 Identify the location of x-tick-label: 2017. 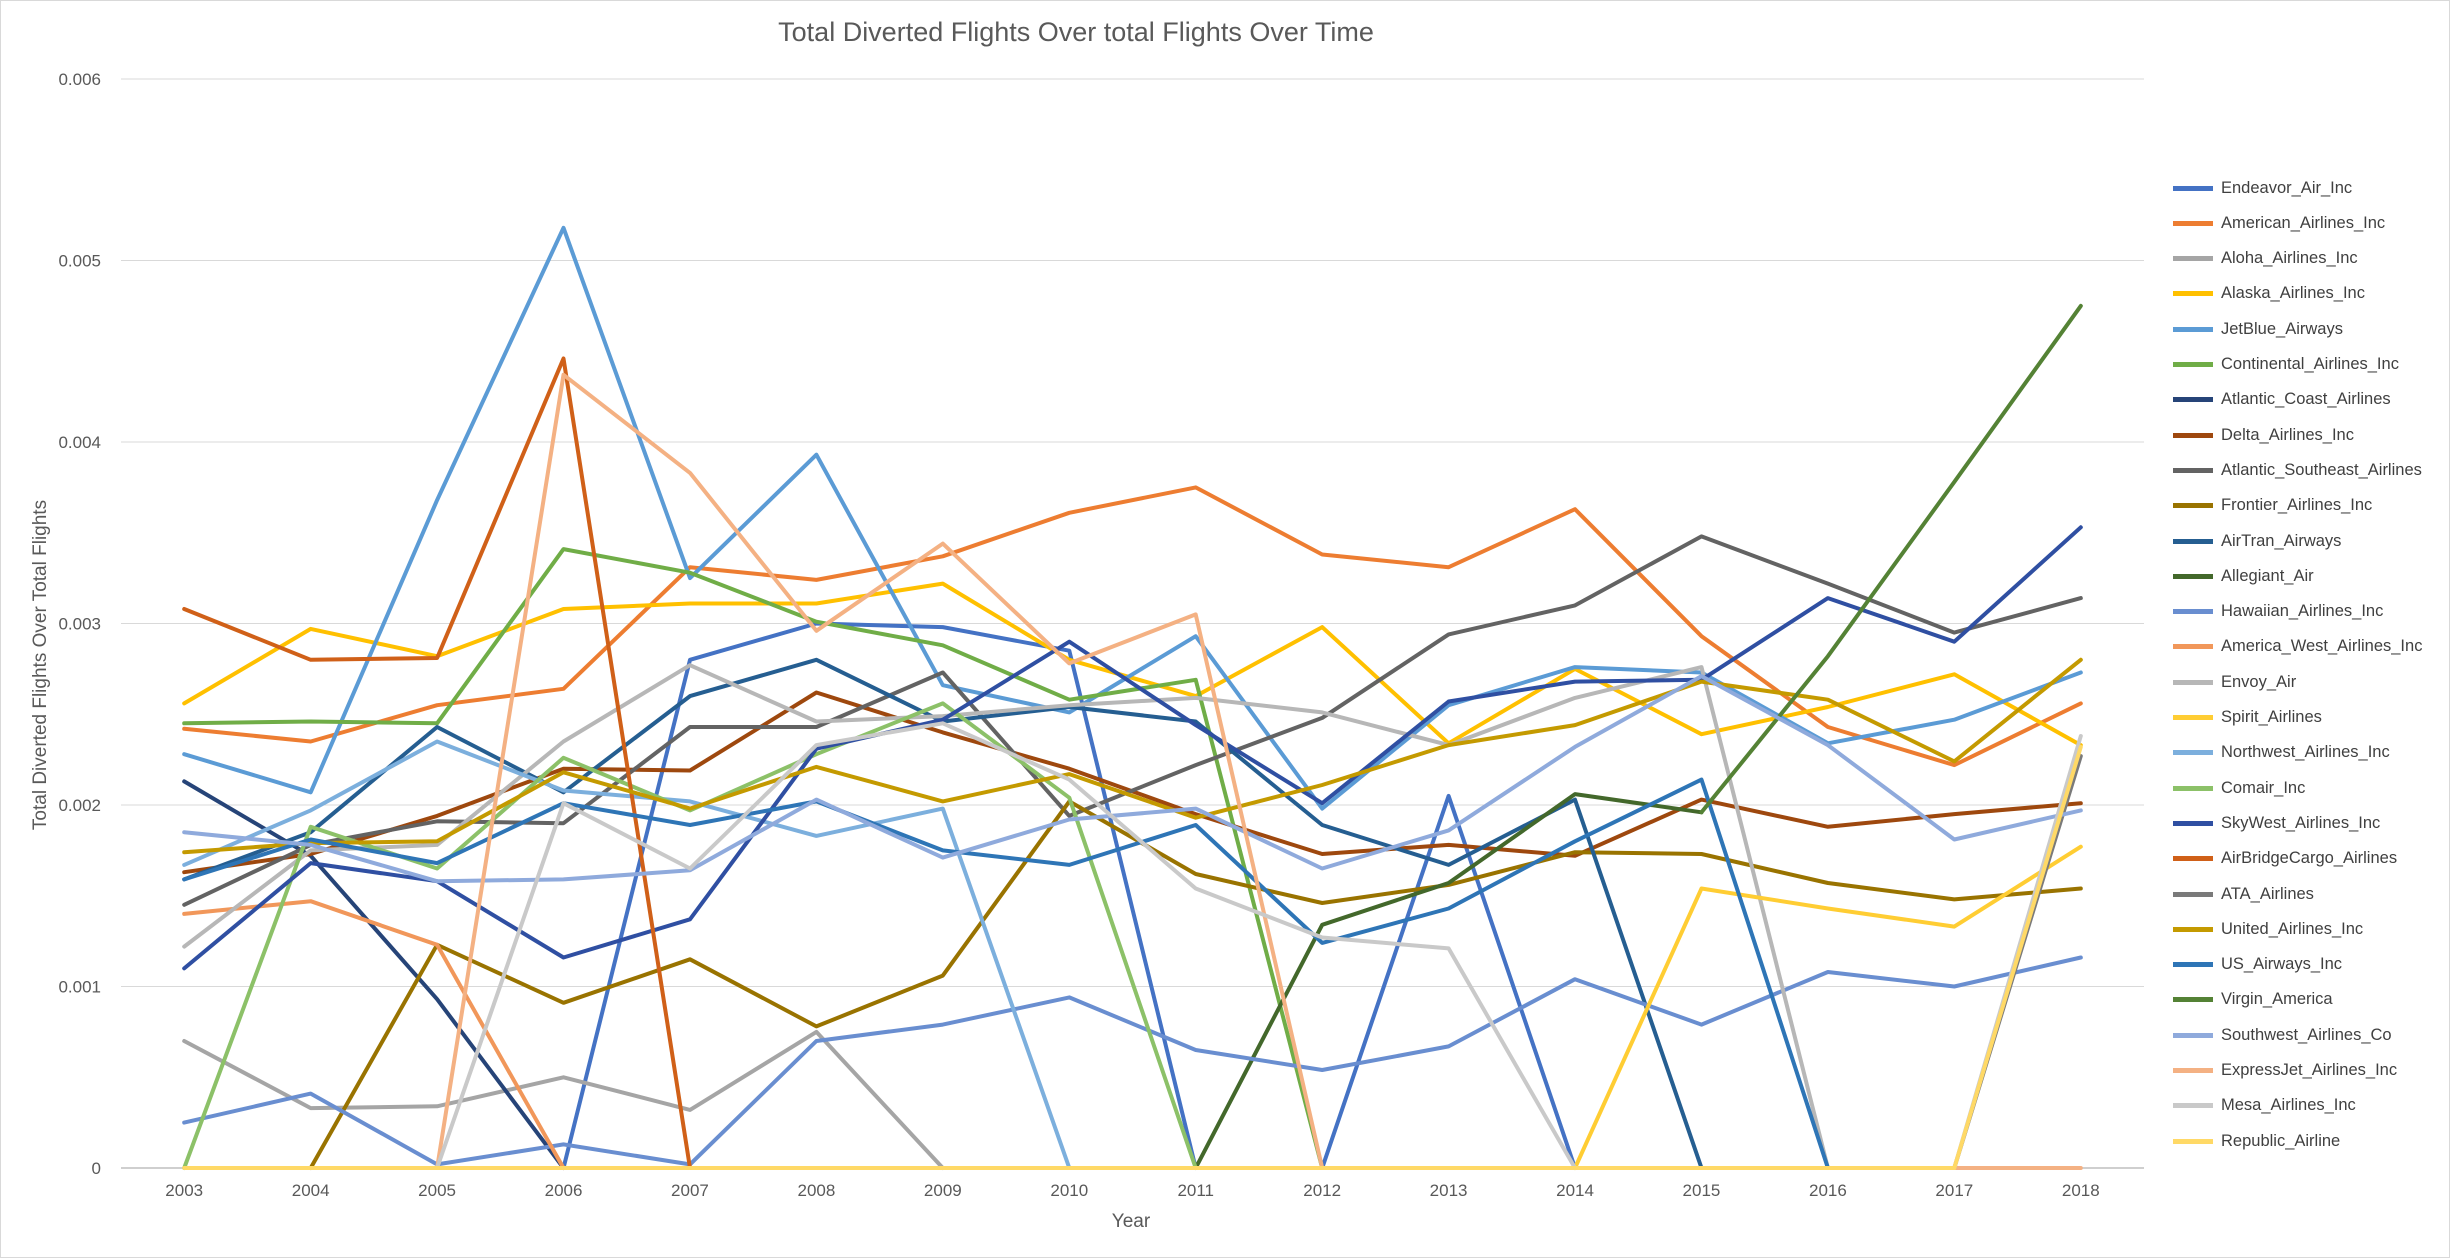
(1954, 1190).